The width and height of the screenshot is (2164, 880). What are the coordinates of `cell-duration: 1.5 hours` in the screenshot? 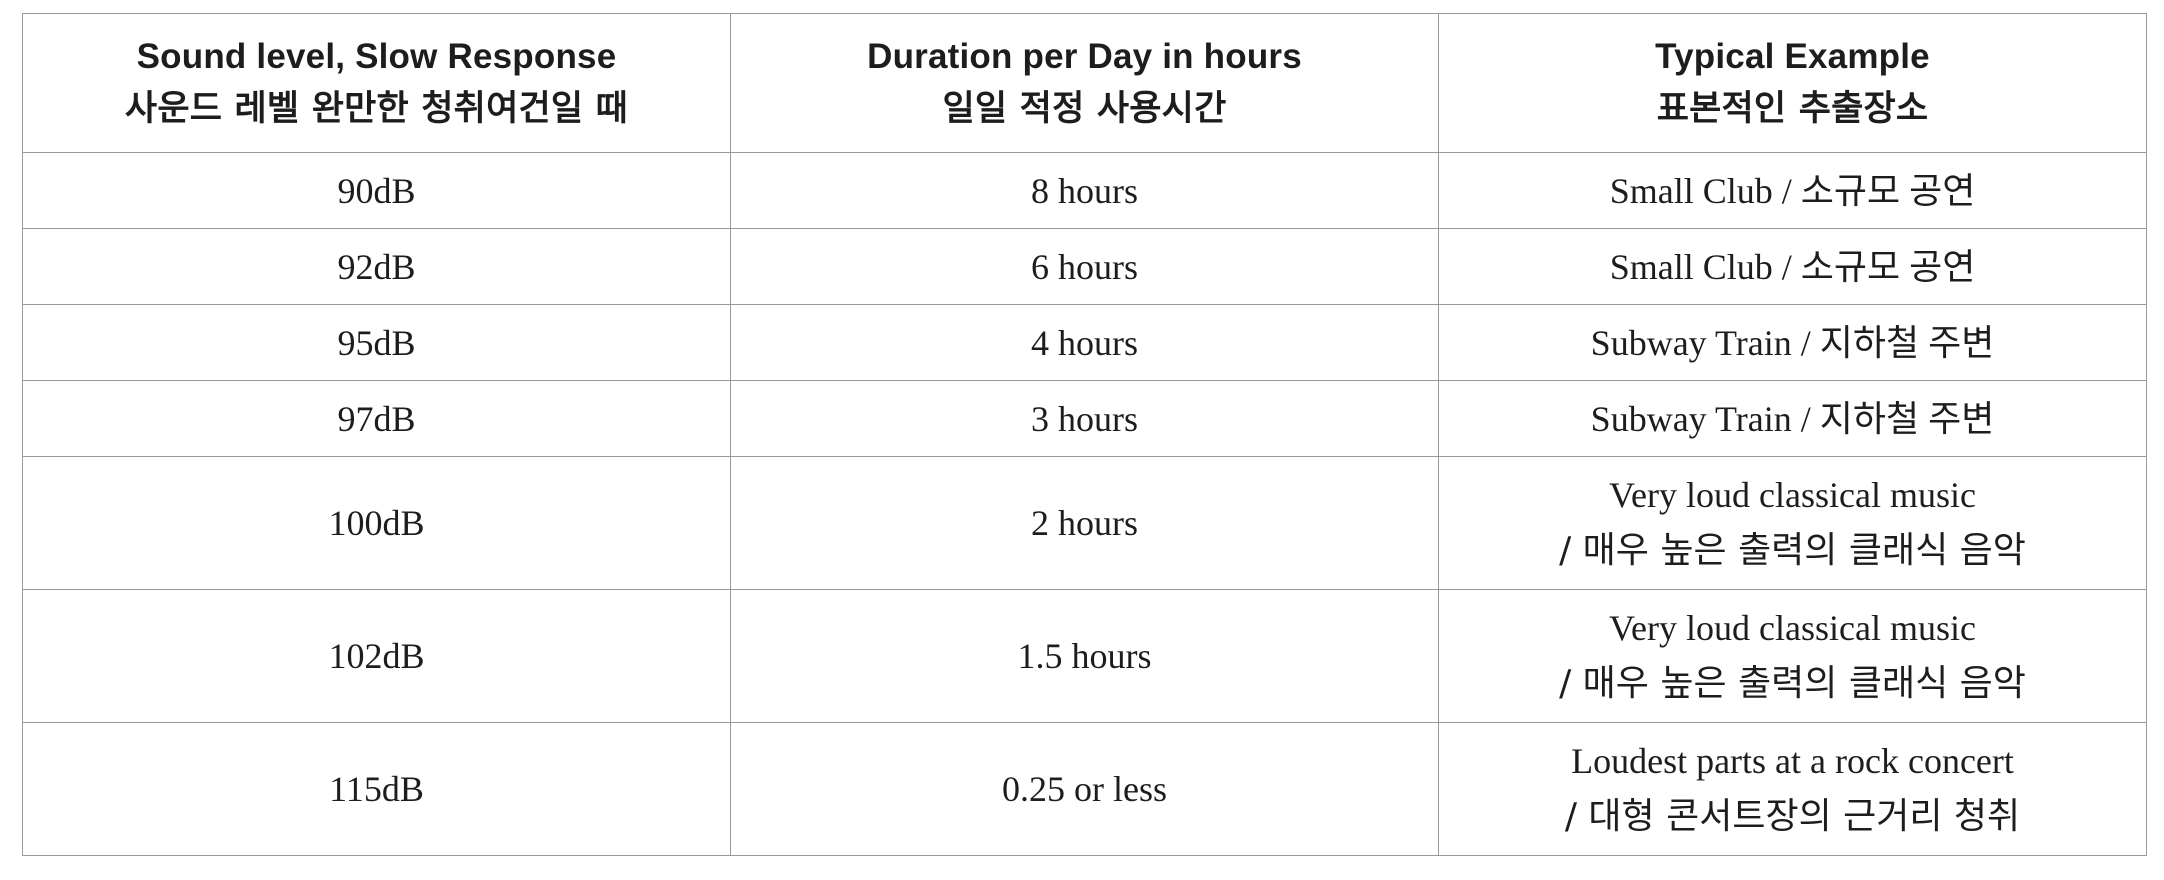 It's located at (1084, 656).